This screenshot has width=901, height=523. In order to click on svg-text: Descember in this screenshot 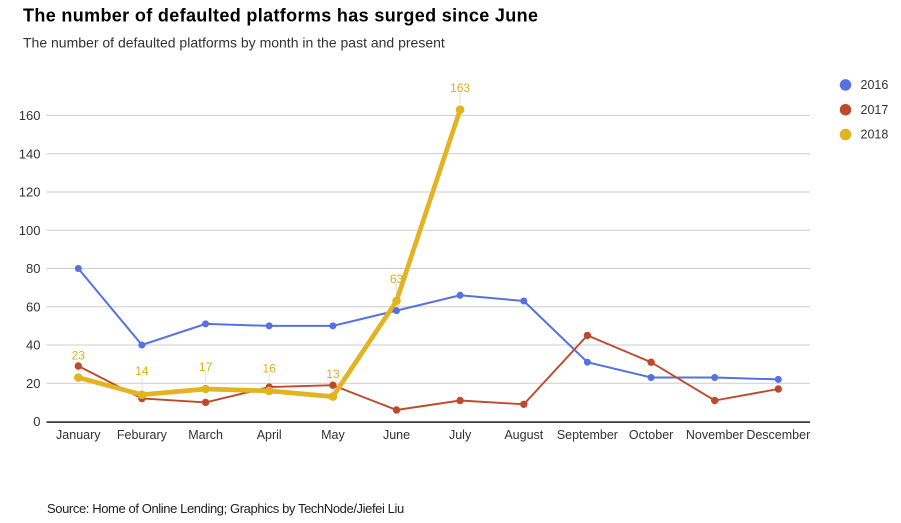, I will do `click(778, 435)`.